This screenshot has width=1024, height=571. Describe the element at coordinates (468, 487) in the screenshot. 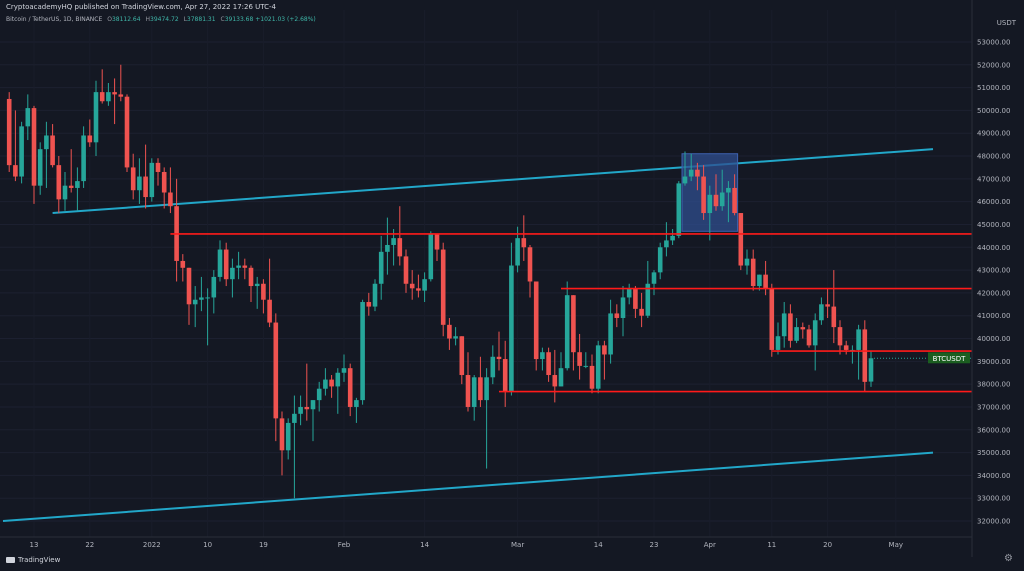

I see `channel-line` at that location.